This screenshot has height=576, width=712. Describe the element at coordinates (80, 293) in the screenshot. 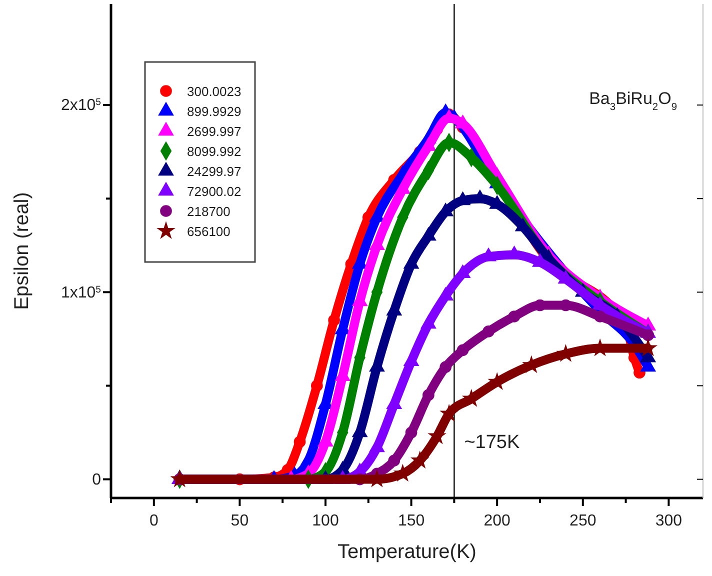

I see `y-tick-label: 1x10$^{5}$` at that location.